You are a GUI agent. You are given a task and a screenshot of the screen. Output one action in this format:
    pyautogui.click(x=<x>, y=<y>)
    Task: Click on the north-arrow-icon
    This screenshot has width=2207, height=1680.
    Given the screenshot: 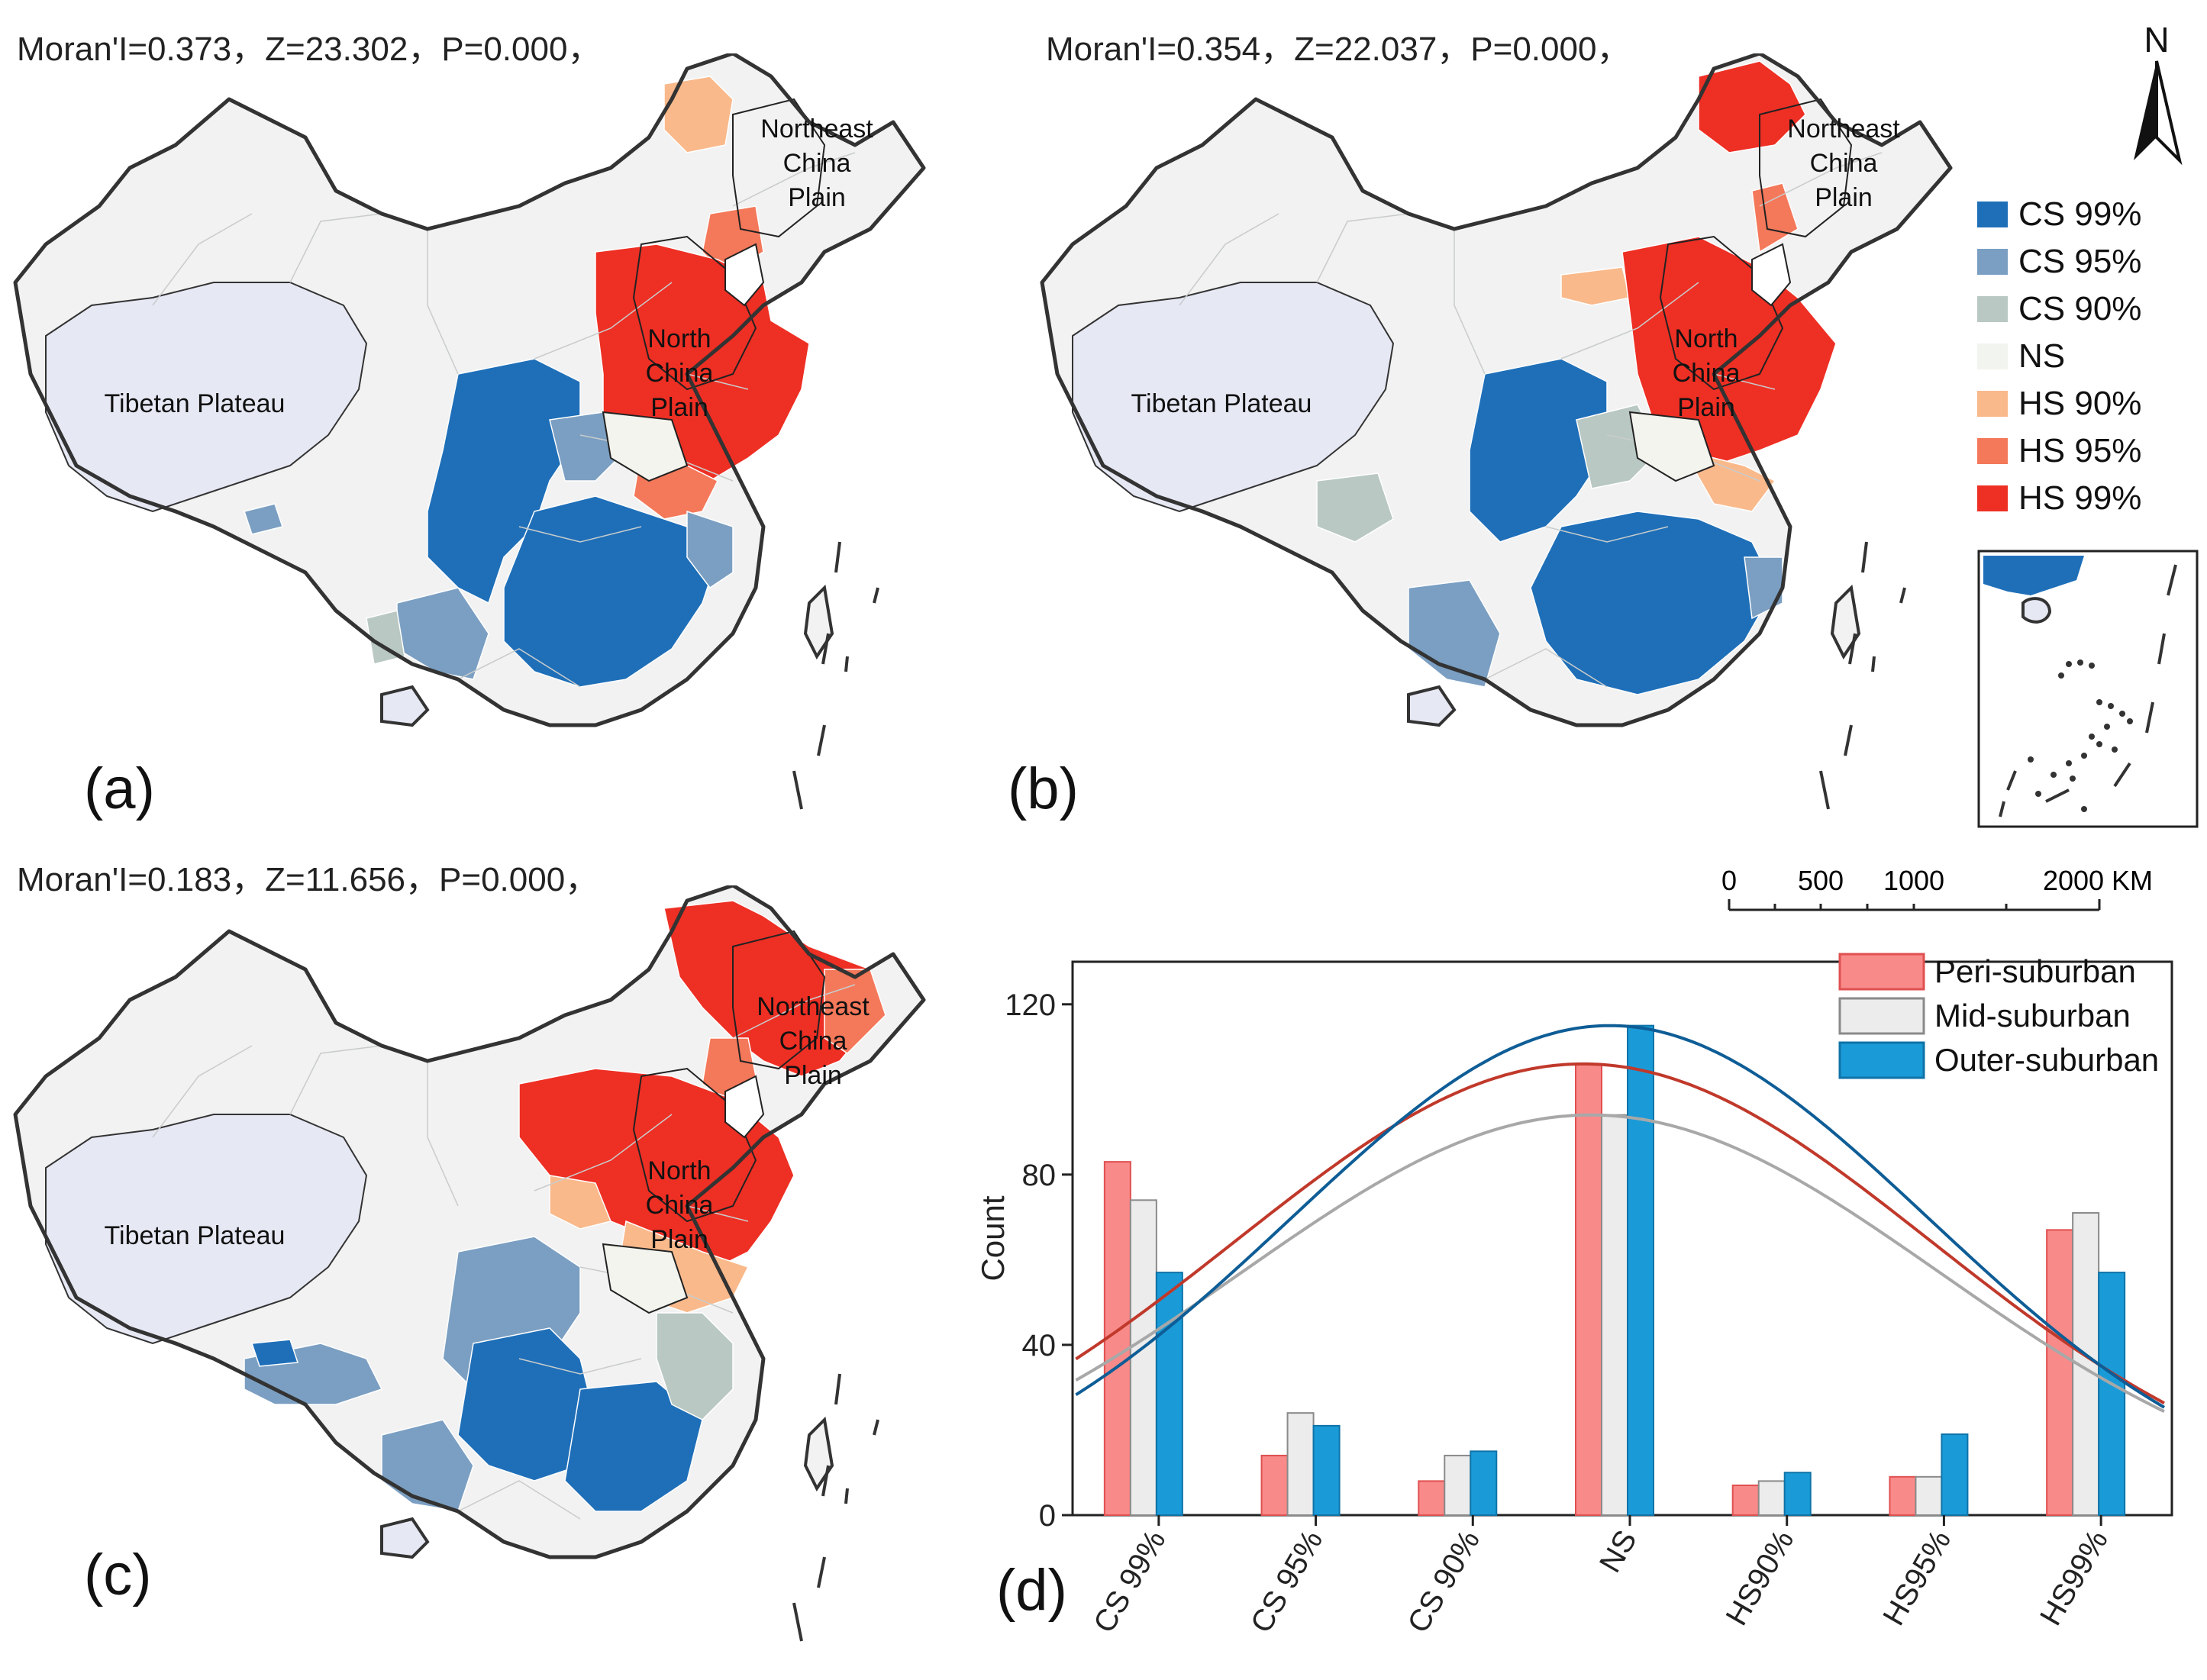 What is the action you would take?
    pyautogui.click(x=2145, y=110)
    